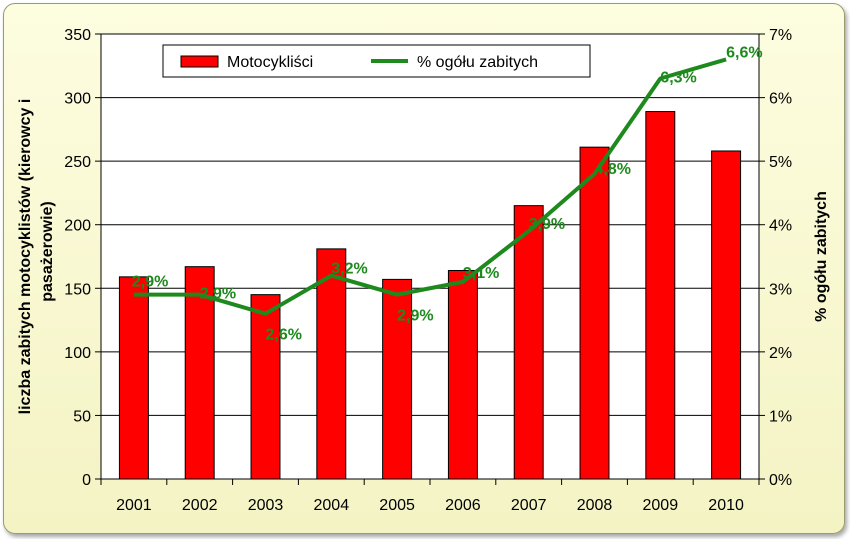  Describe the element at coordinates (77, 99) in the screenshot. I see `y-tick-label: 300` at that location.